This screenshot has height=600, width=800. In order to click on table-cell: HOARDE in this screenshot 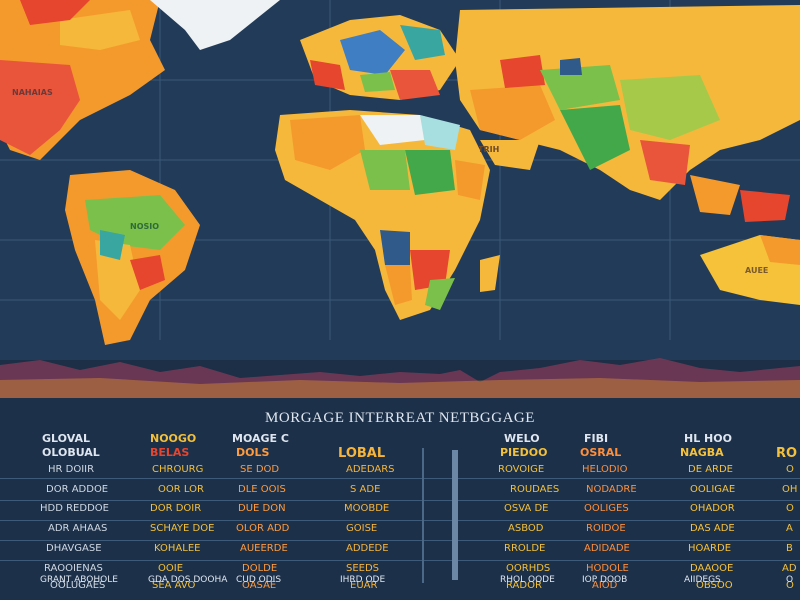, I will do `click(710, 548)`.